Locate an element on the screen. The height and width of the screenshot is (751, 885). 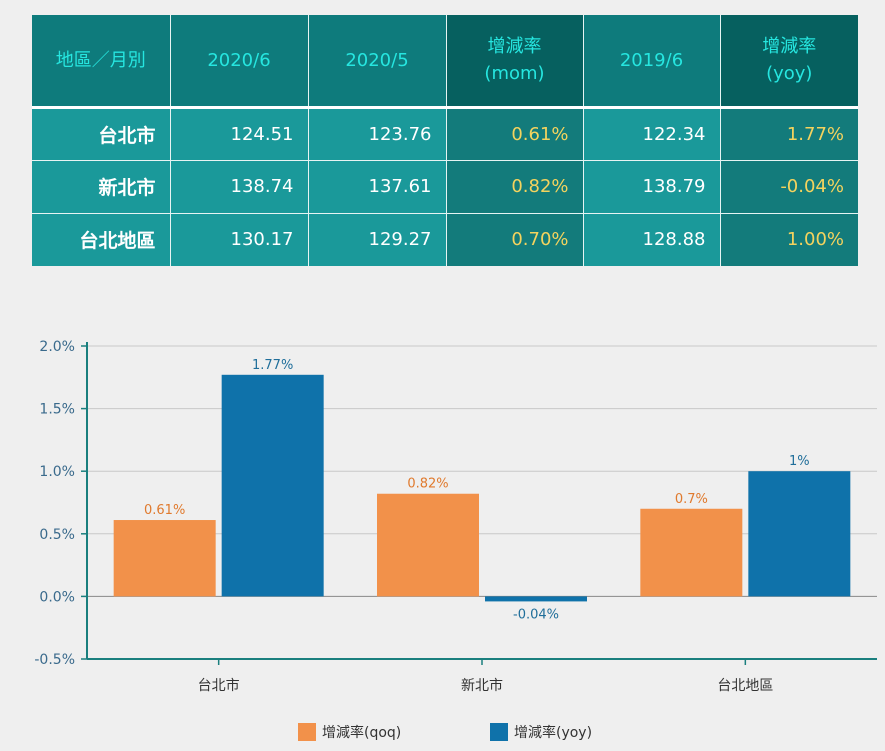
cell-yoy: 1.00% is located at coordinates (789, 239).